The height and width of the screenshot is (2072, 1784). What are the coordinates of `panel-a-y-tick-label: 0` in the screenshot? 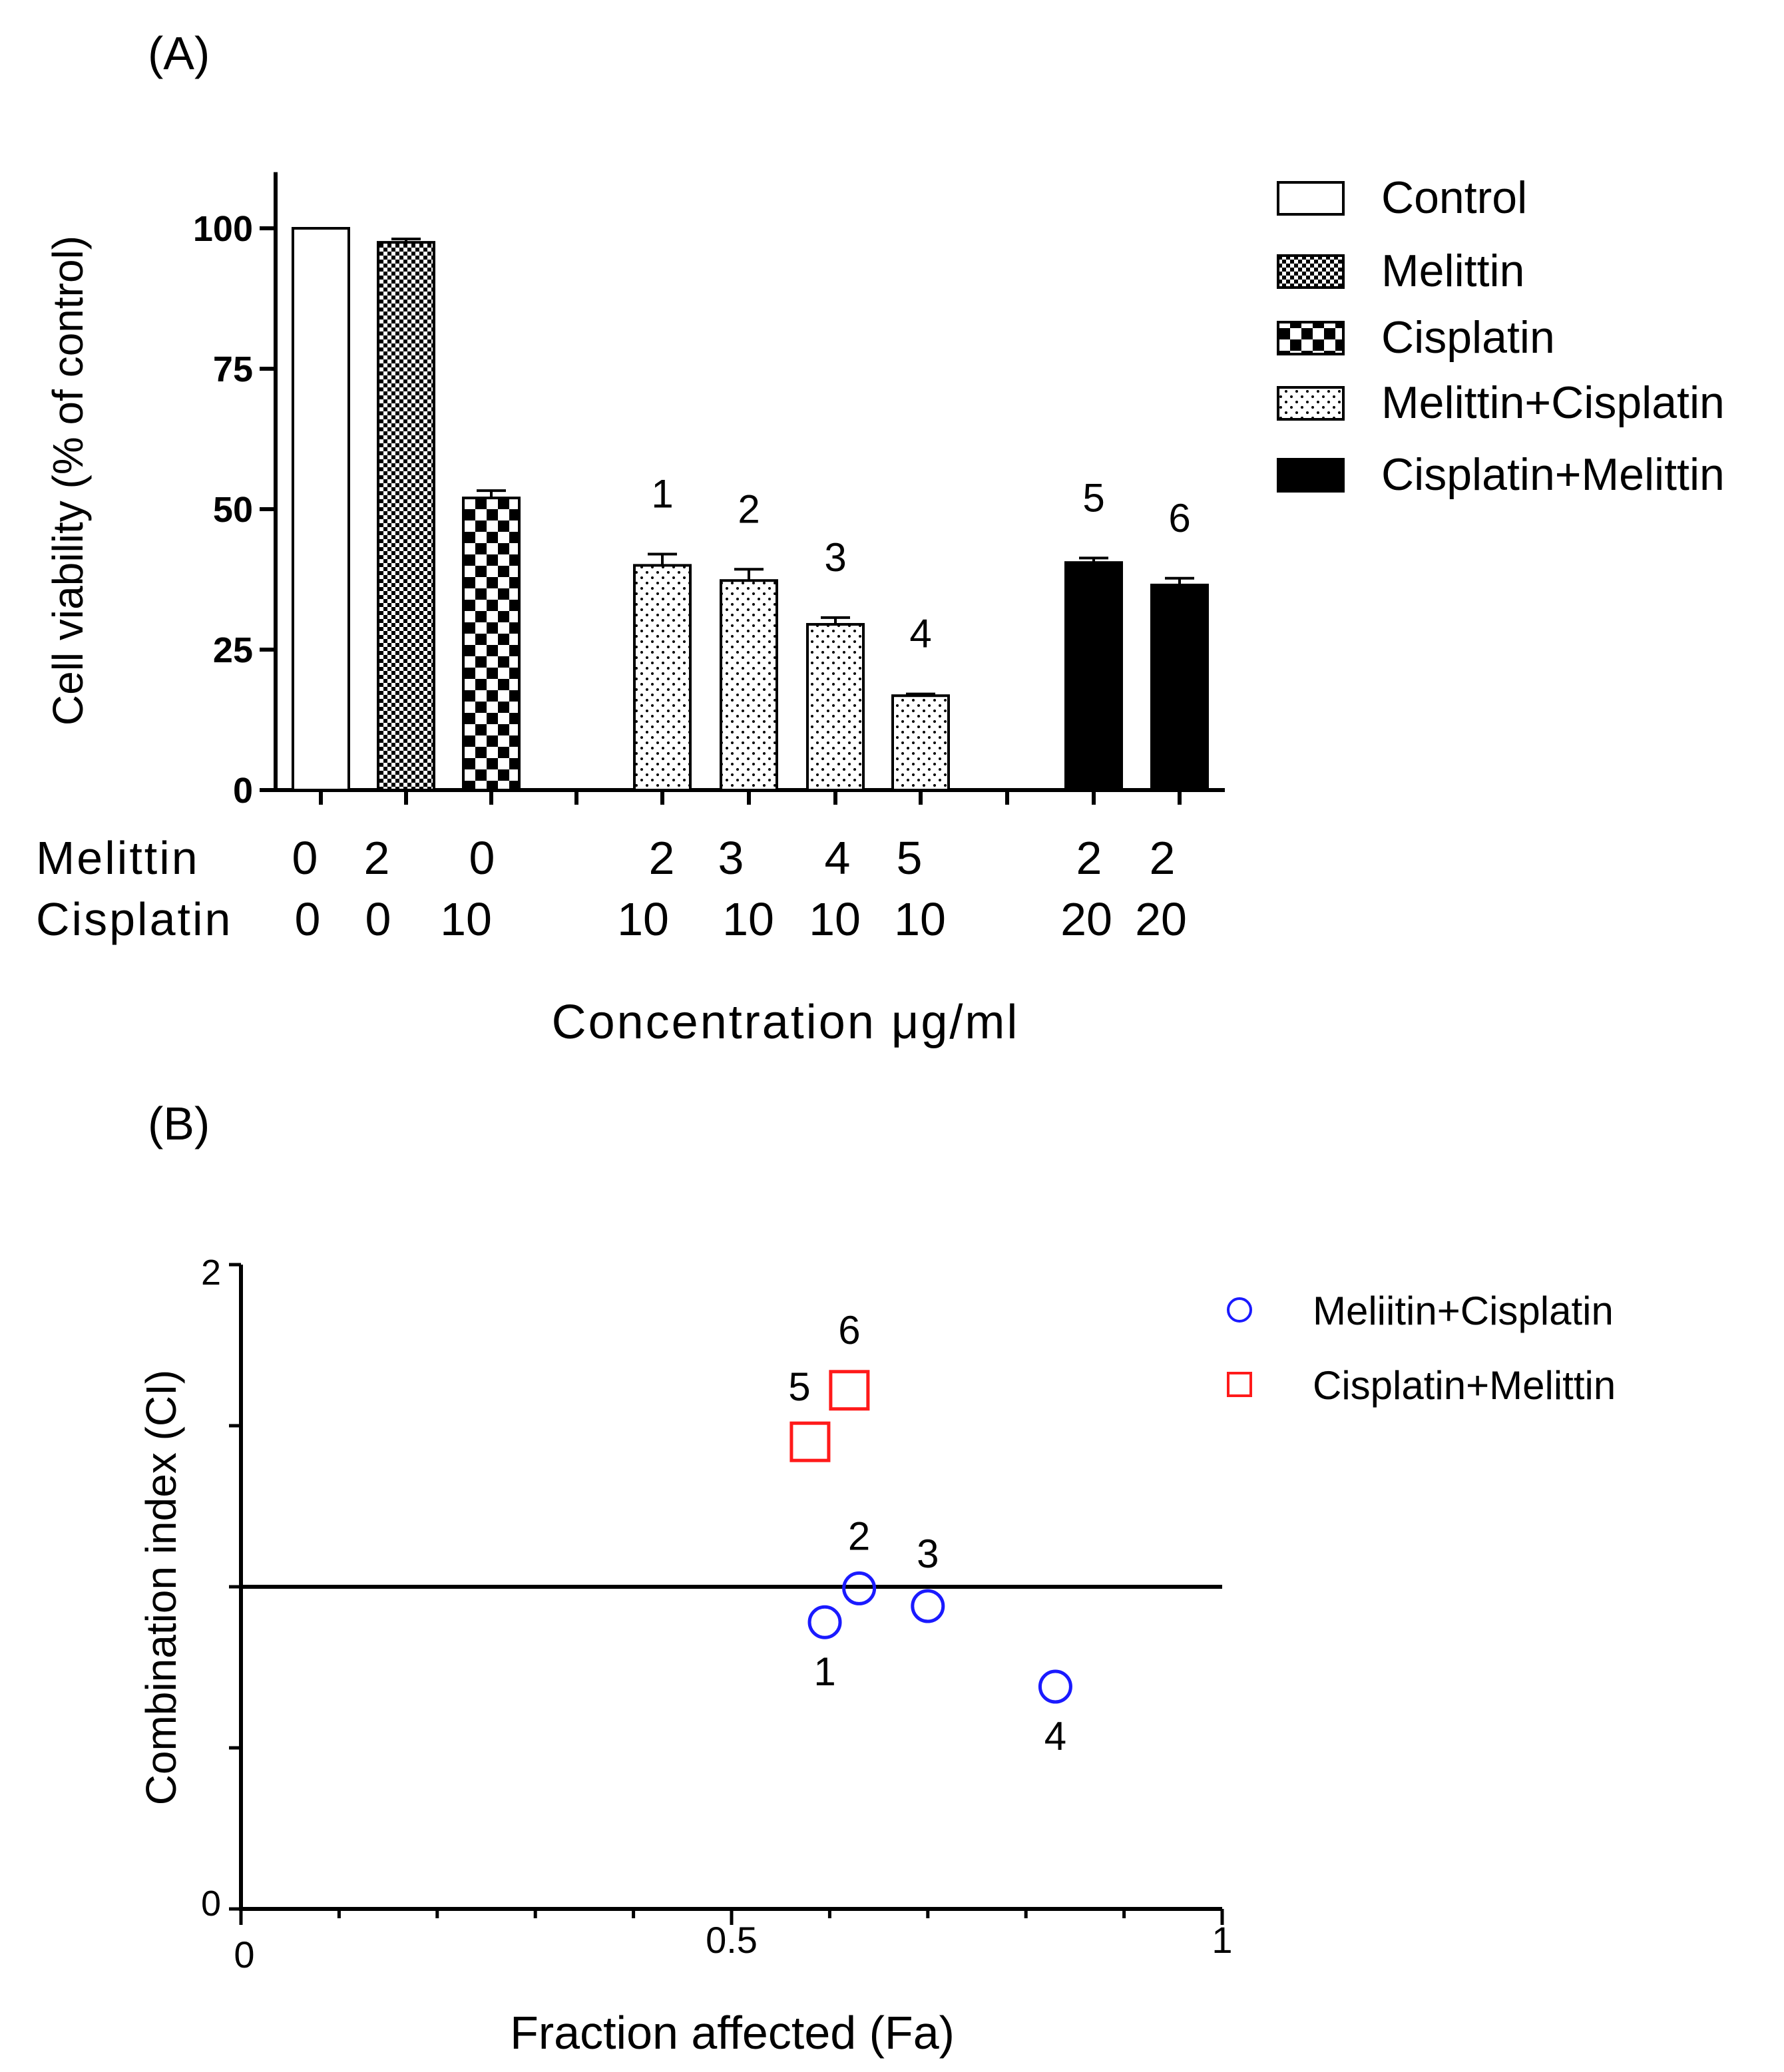 It's located at (243, 791).